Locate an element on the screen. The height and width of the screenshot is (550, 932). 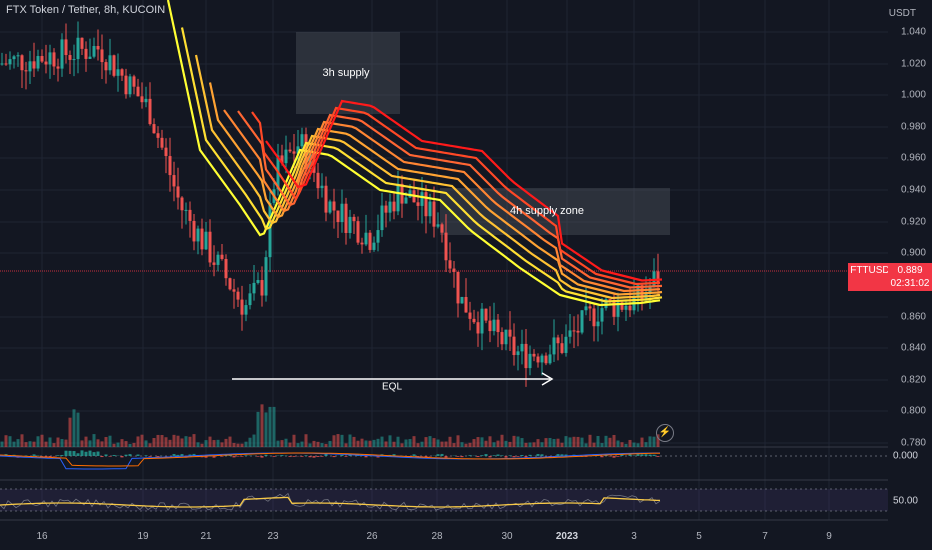
lightning-icon: ⚡ is located at coordinates (665, 433).